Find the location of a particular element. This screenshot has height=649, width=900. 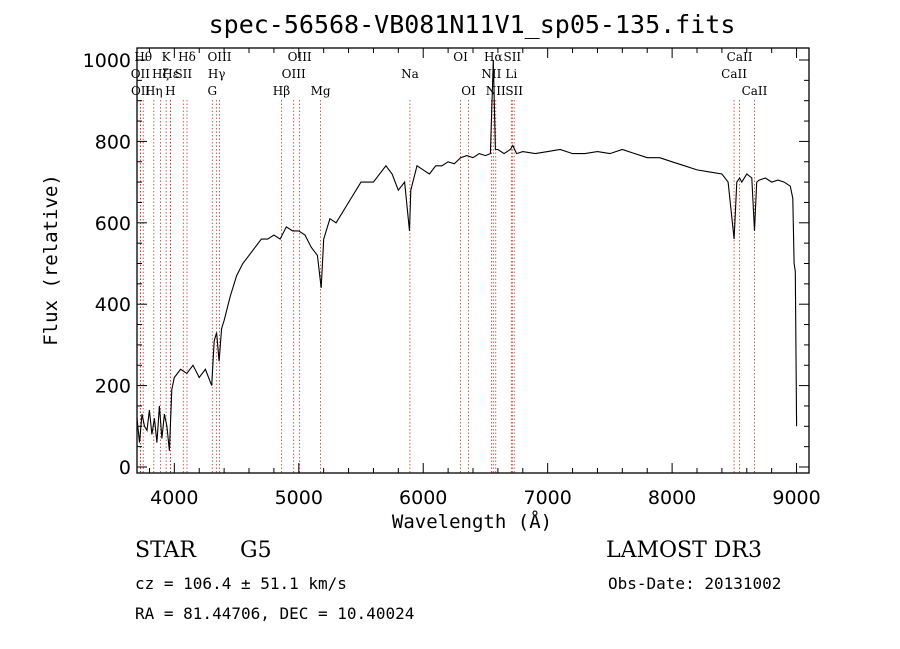

line-marker-label: Mg is located at coordinates (321, 91).